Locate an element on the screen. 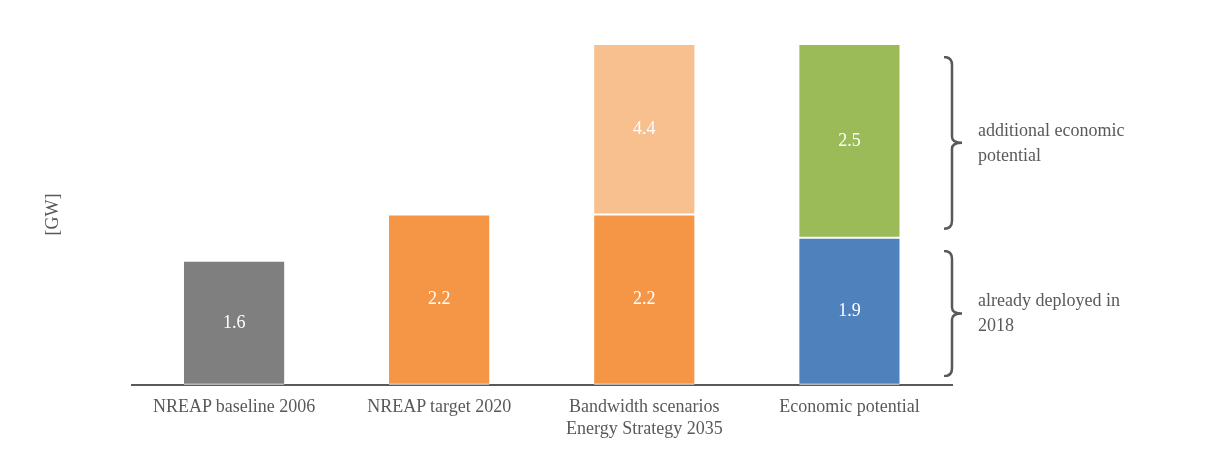 The height and width of the screenshot is (464, 1214). y-axis-title: [GW] is located at coordinates (51, 214).